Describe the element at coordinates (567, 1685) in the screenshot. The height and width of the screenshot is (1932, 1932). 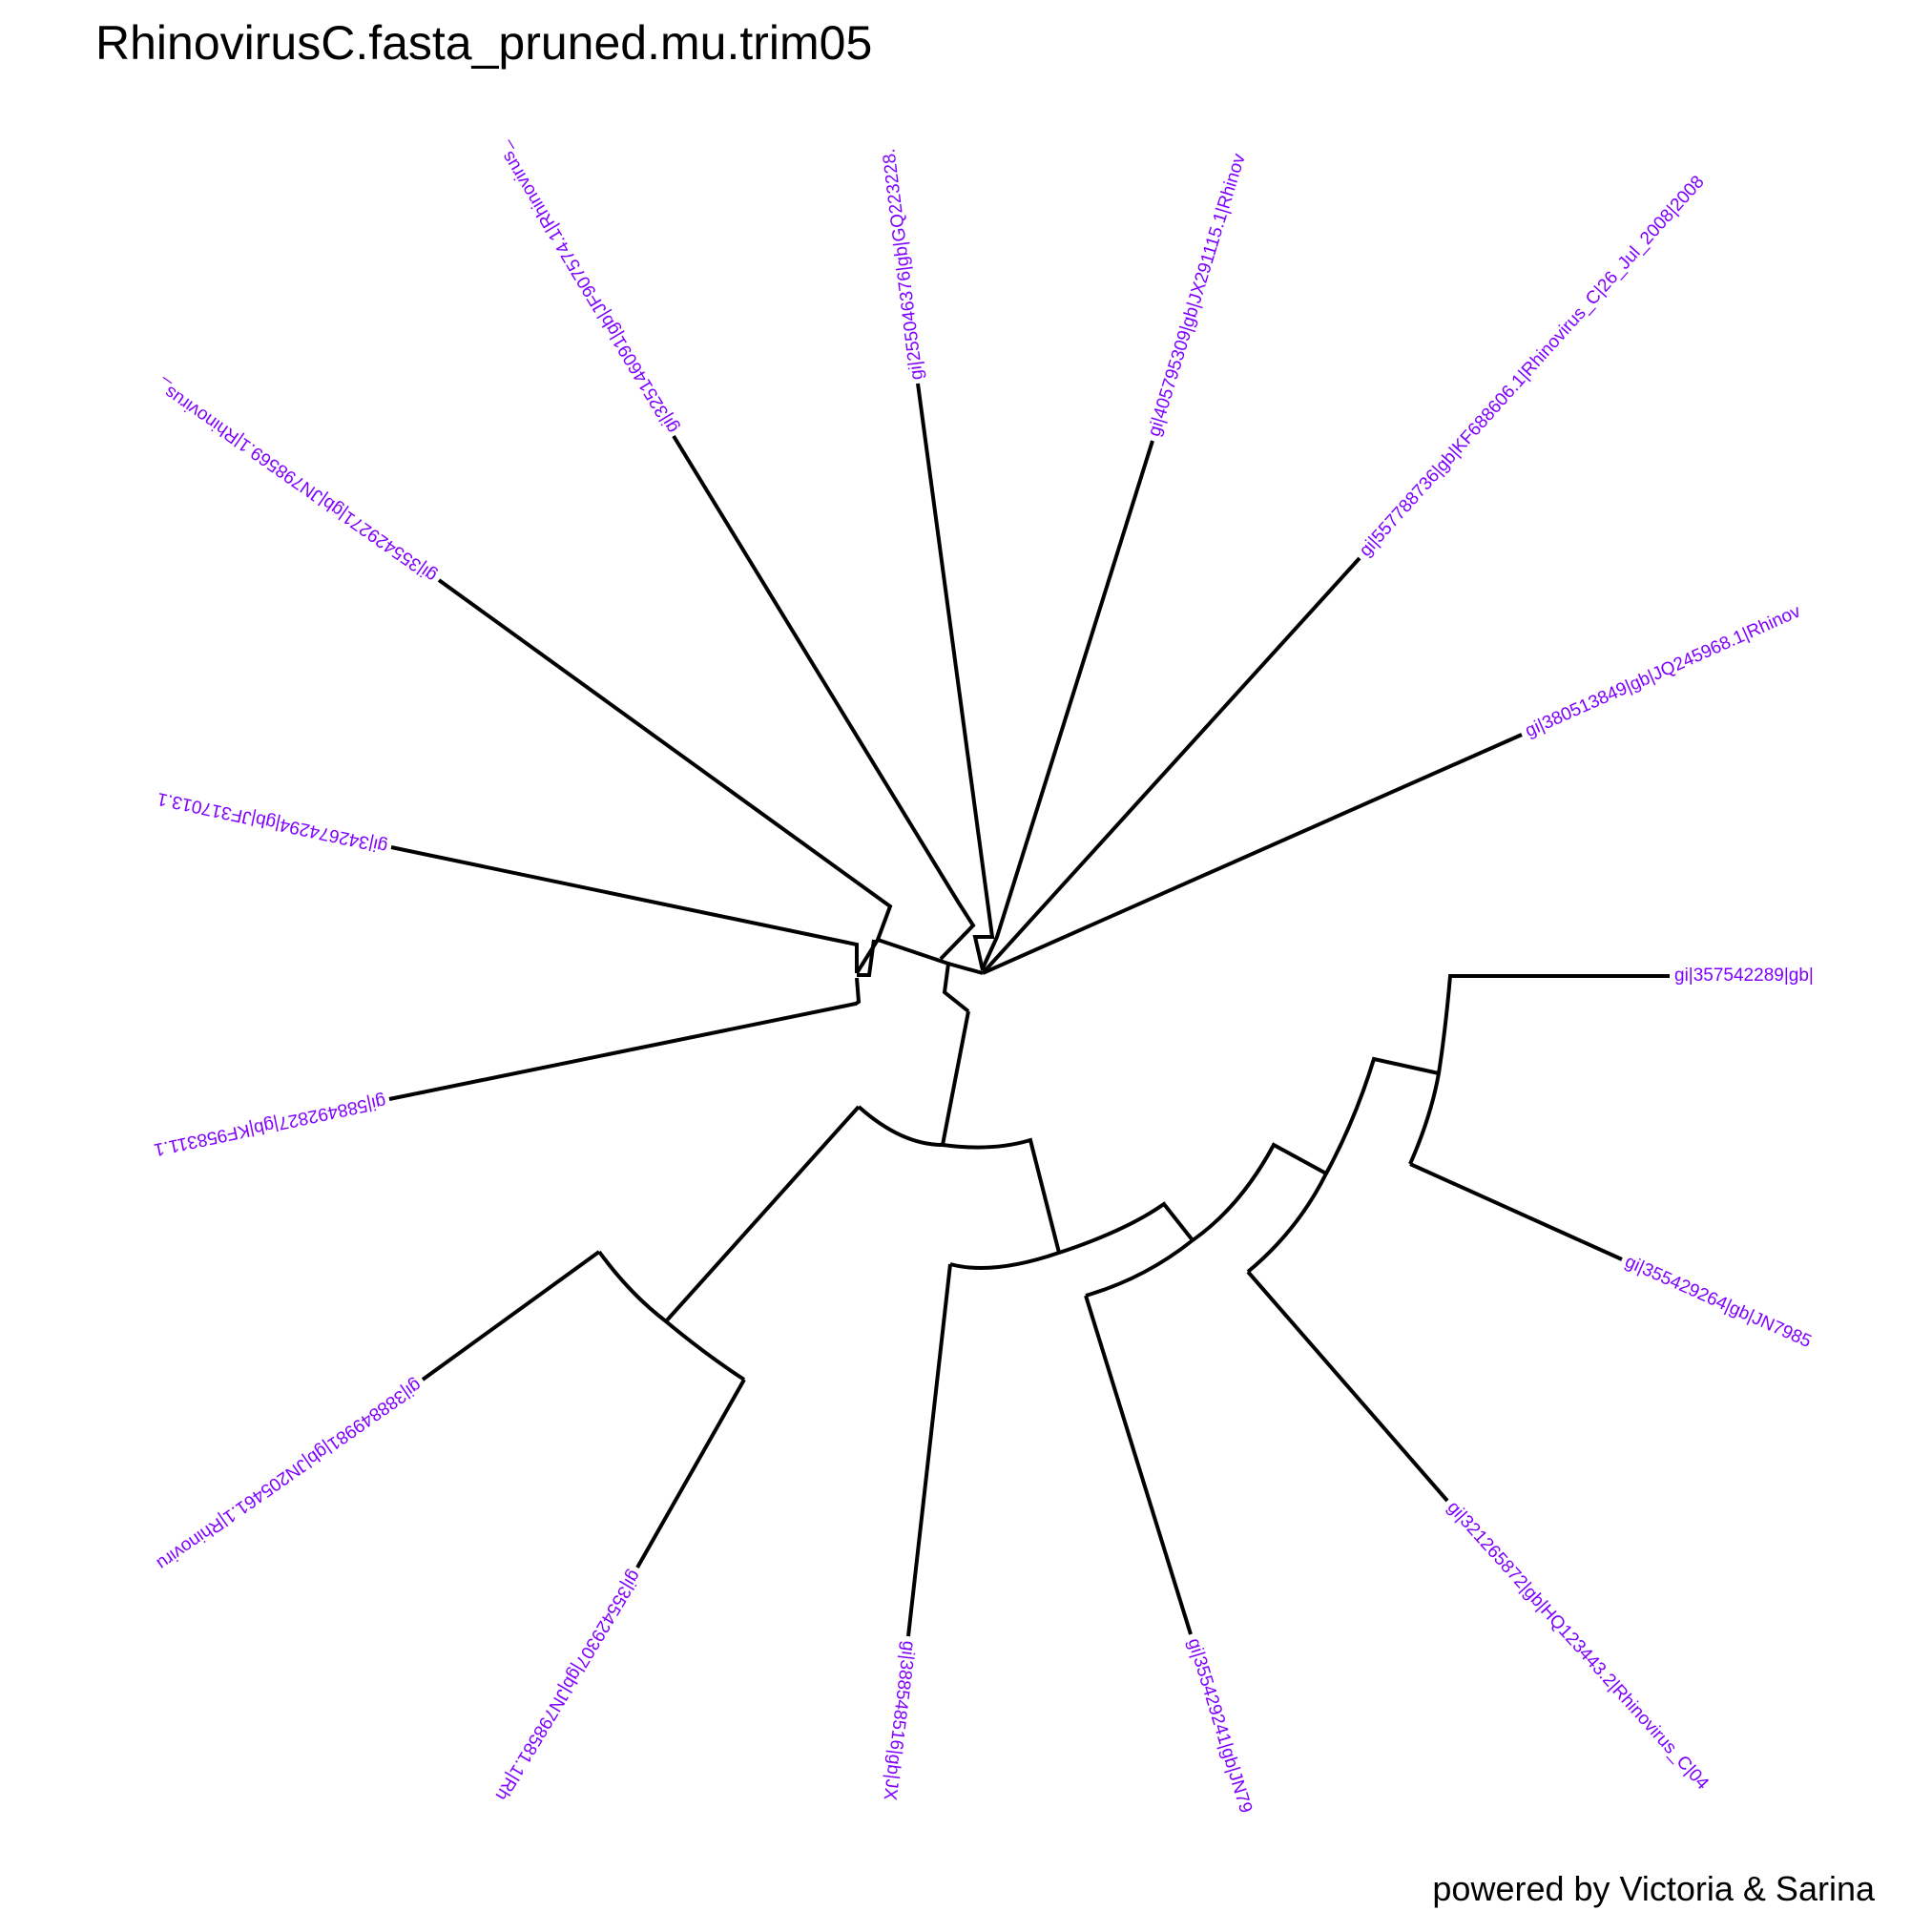
I see `tip-label: gi|355429307|gb|JN798581.1|Rh` at that location.